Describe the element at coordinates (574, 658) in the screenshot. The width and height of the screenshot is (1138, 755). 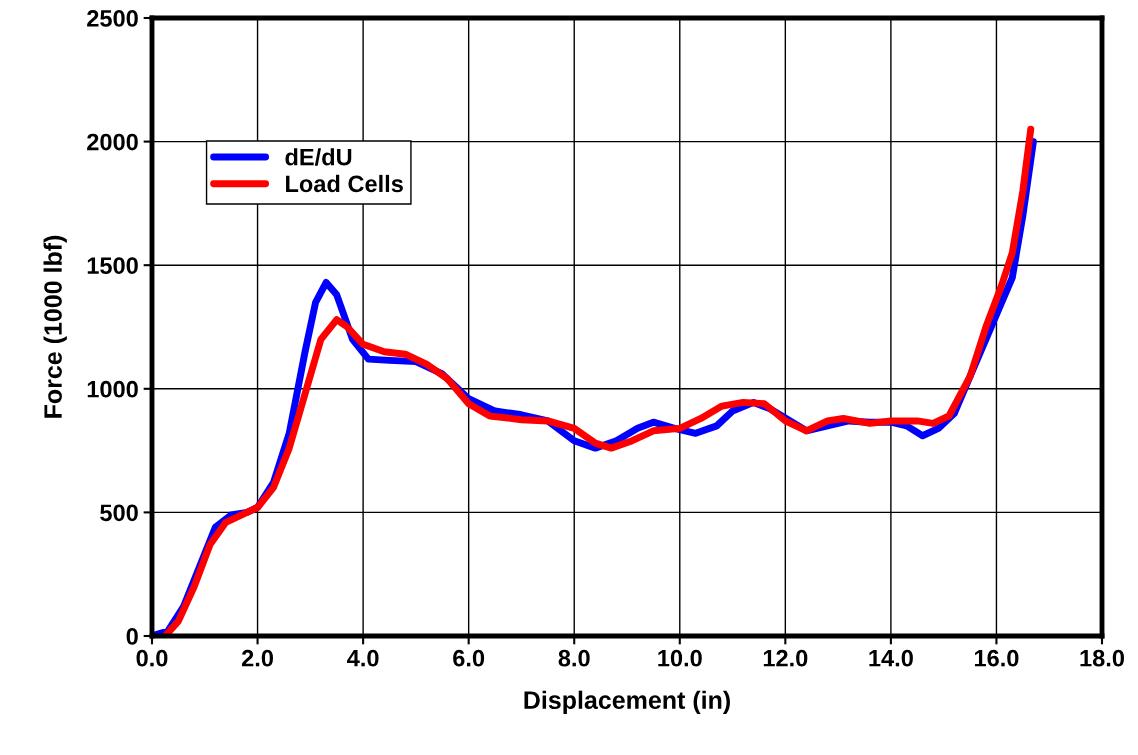
I see `x-tick-label: 8.0` at that location.